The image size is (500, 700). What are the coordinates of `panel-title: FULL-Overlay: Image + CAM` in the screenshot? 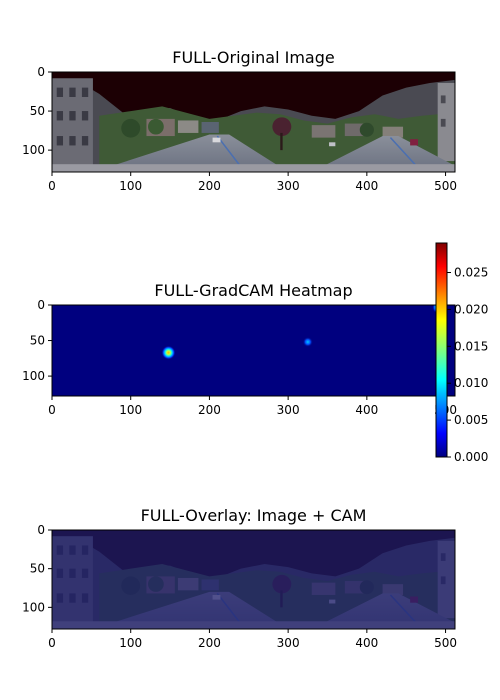 It's located at (254, 515).